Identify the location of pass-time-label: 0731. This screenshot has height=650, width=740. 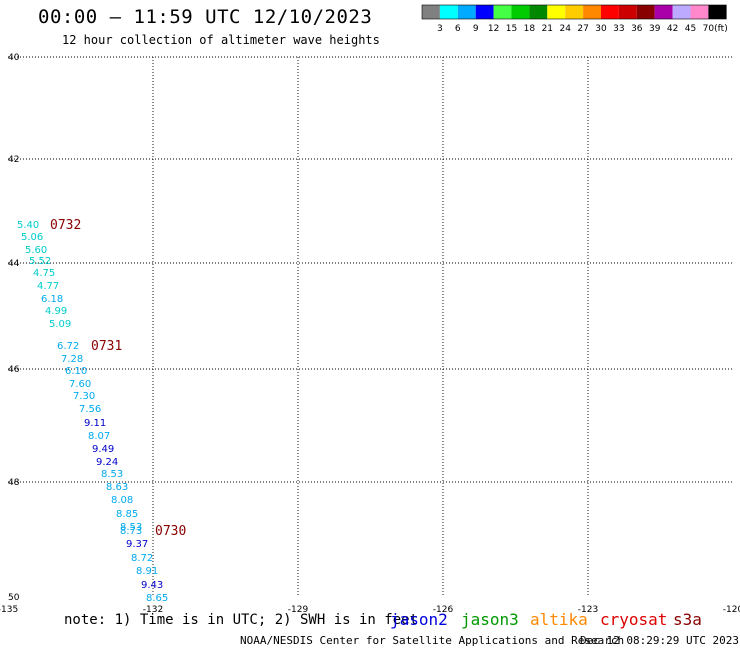
(106, 346).